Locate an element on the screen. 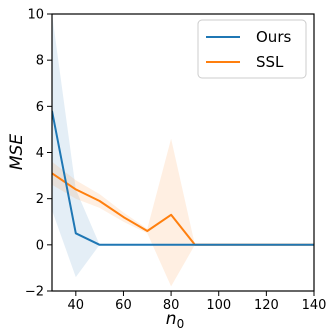 The image size is (331, 328). y-tick-label: 2 is located at coordinates (40, 199).